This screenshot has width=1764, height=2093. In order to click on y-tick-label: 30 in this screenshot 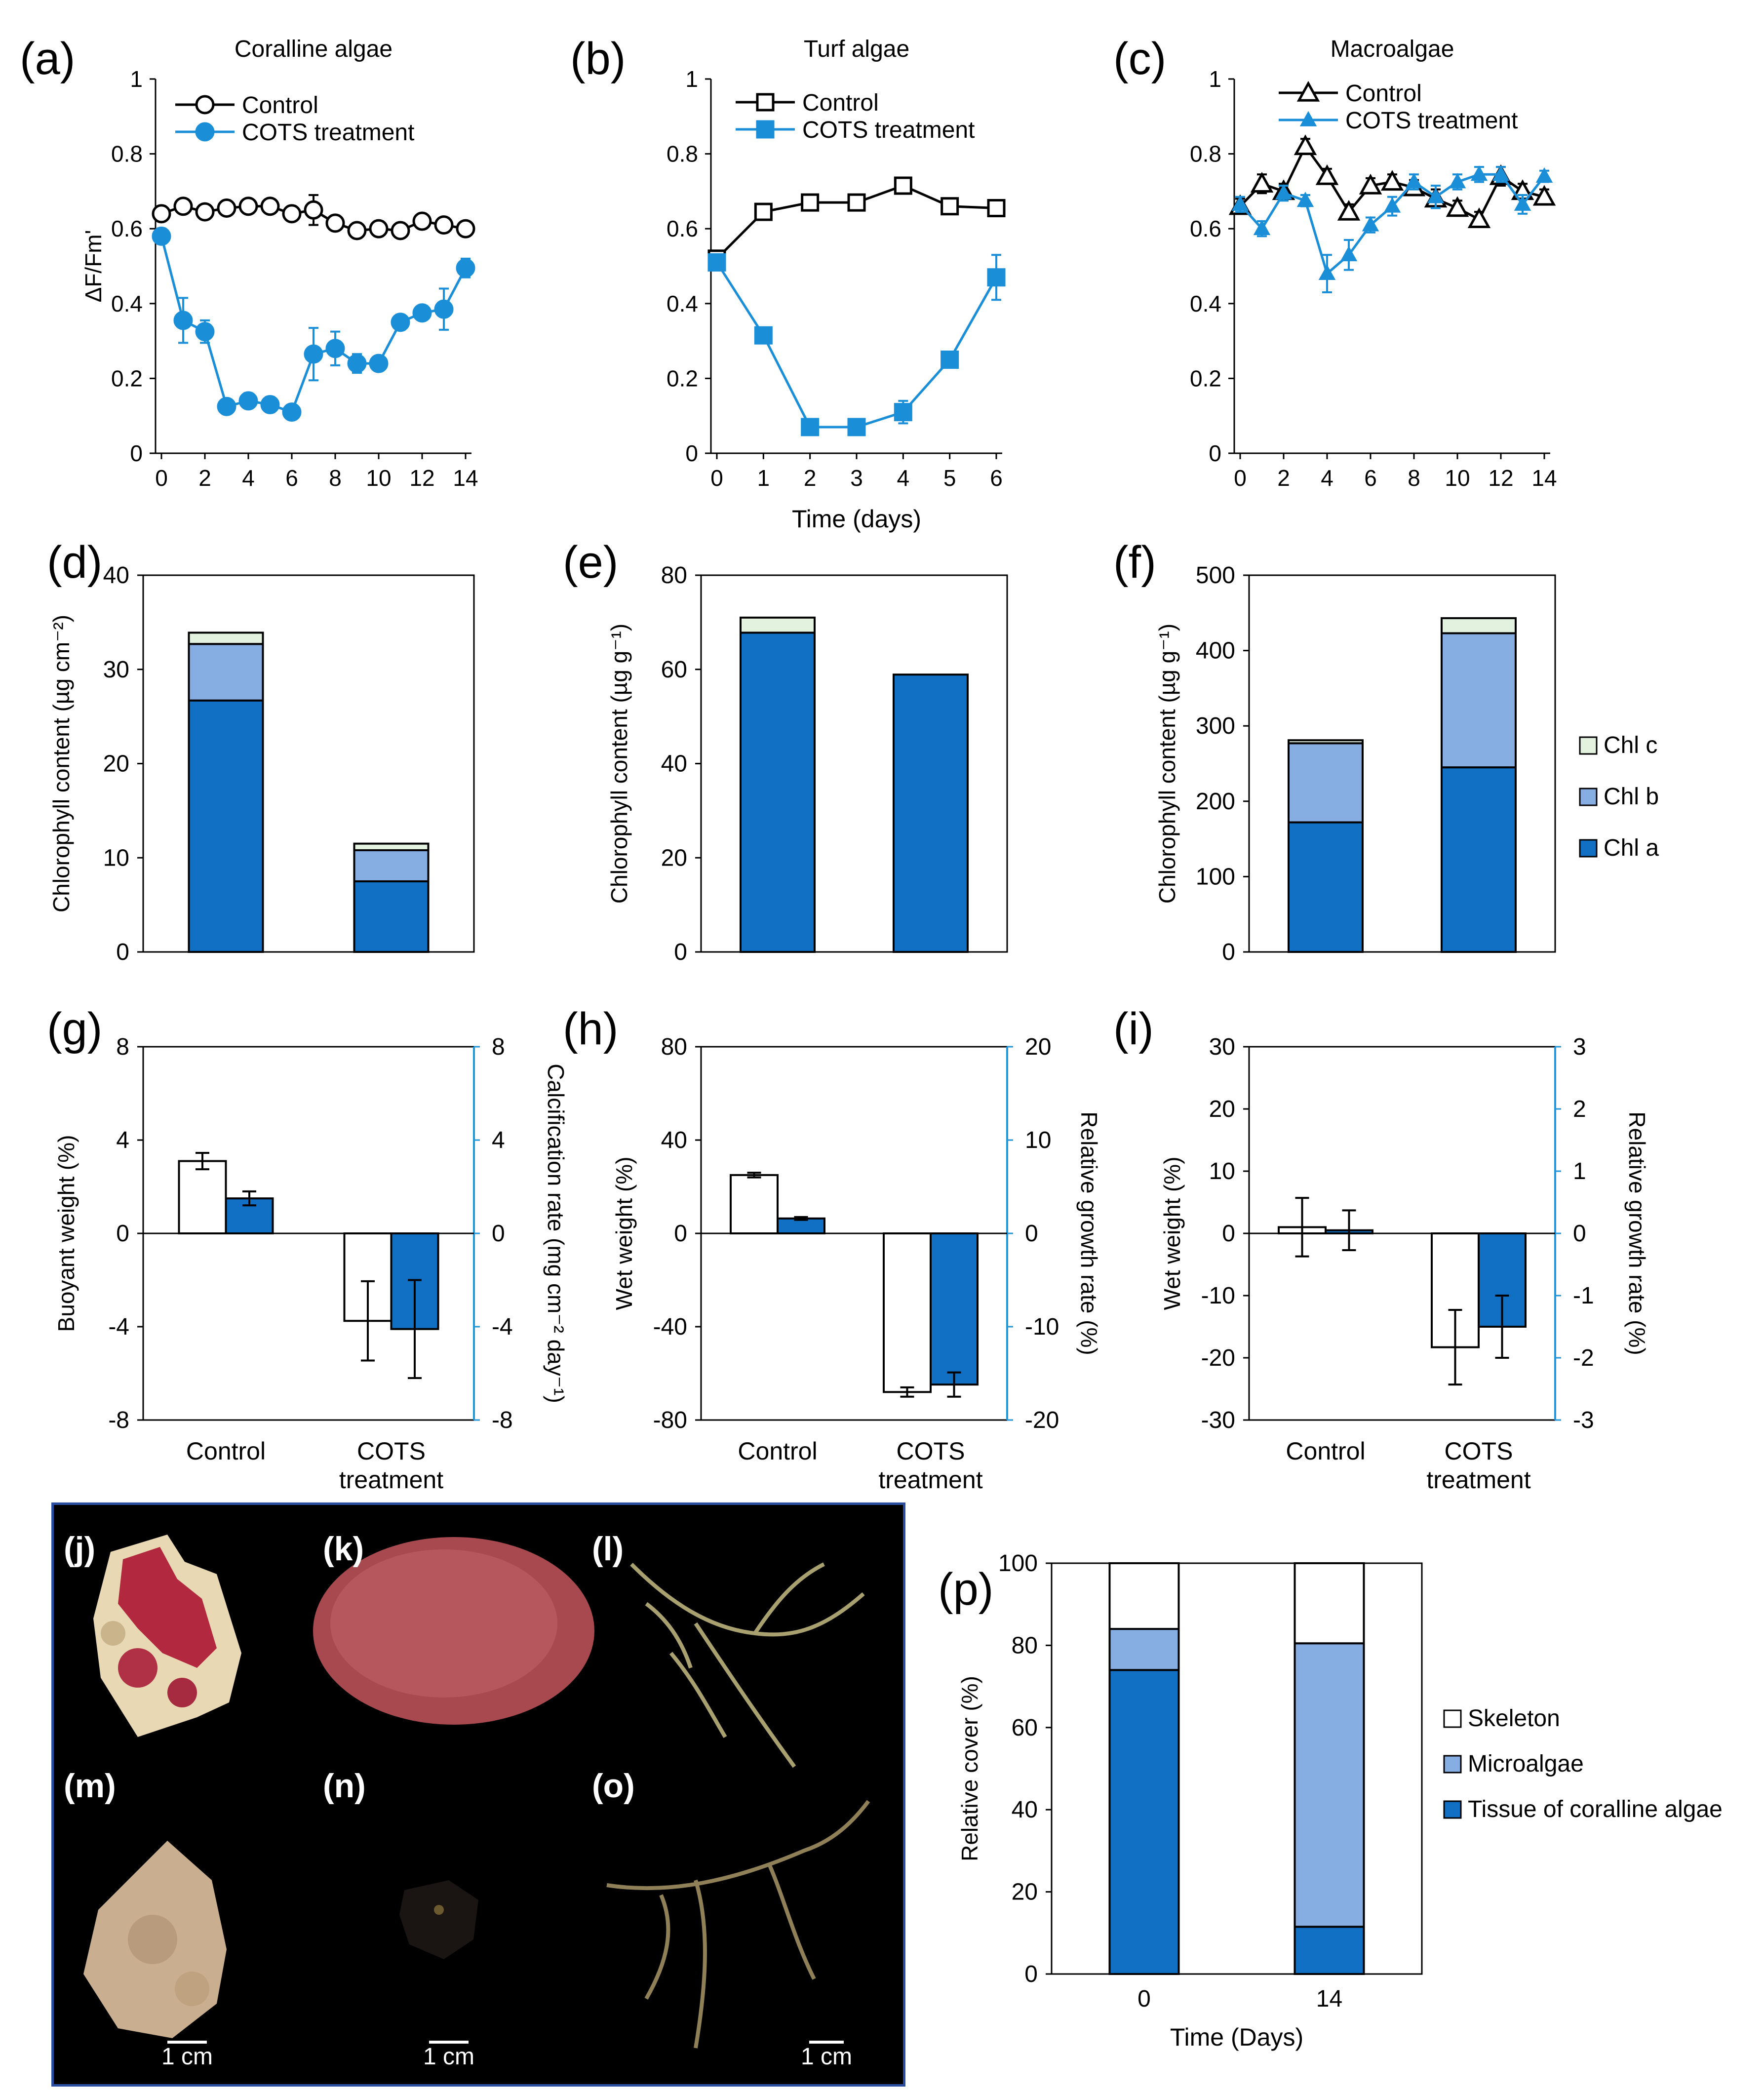, I will do `click(1222, 1047)`.